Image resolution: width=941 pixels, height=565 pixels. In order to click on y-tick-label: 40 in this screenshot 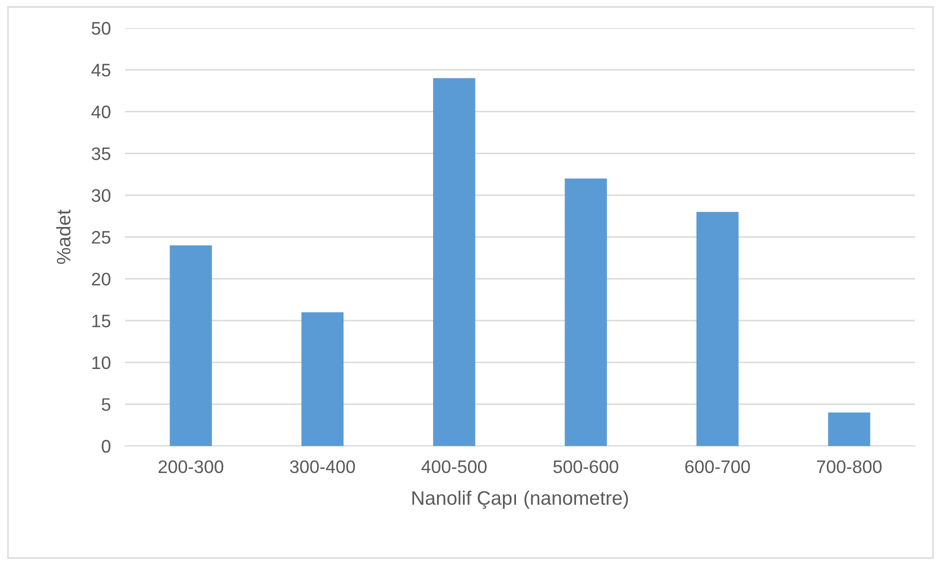, I will do `click(100, 112)`.